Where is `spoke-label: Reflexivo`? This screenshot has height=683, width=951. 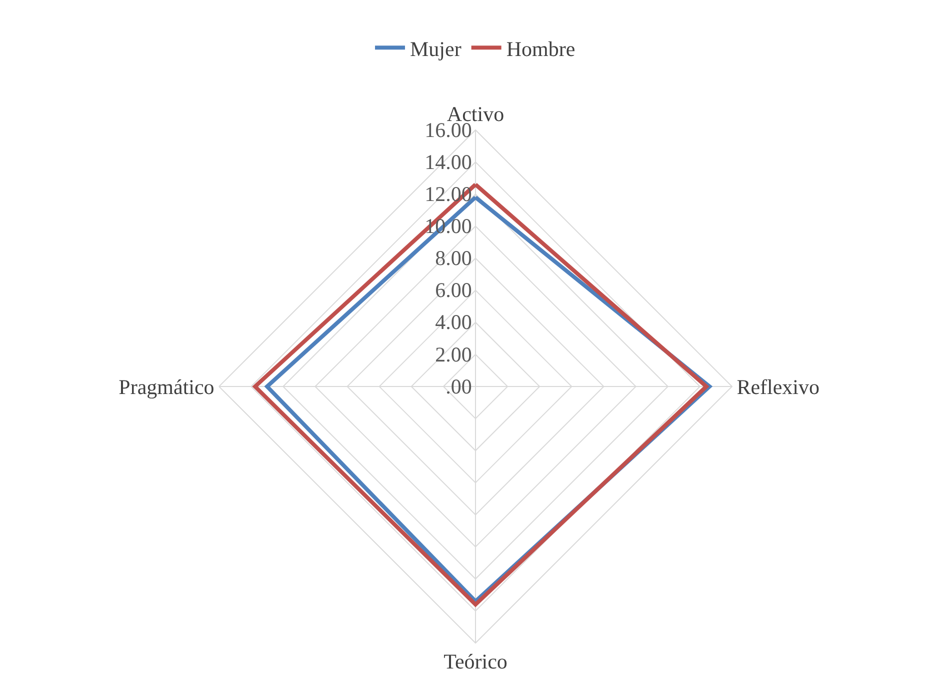
spoke-label: Reflexivo is located at coordinates (778, 386).